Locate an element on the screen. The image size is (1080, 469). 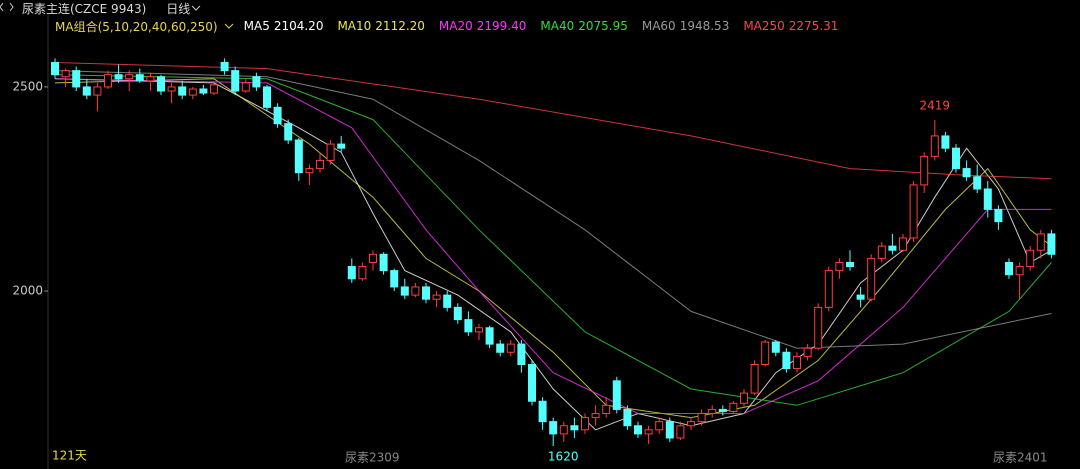
header: 尿素主连(CZCE 9943) 日线 is located at coordinates (101, 8).